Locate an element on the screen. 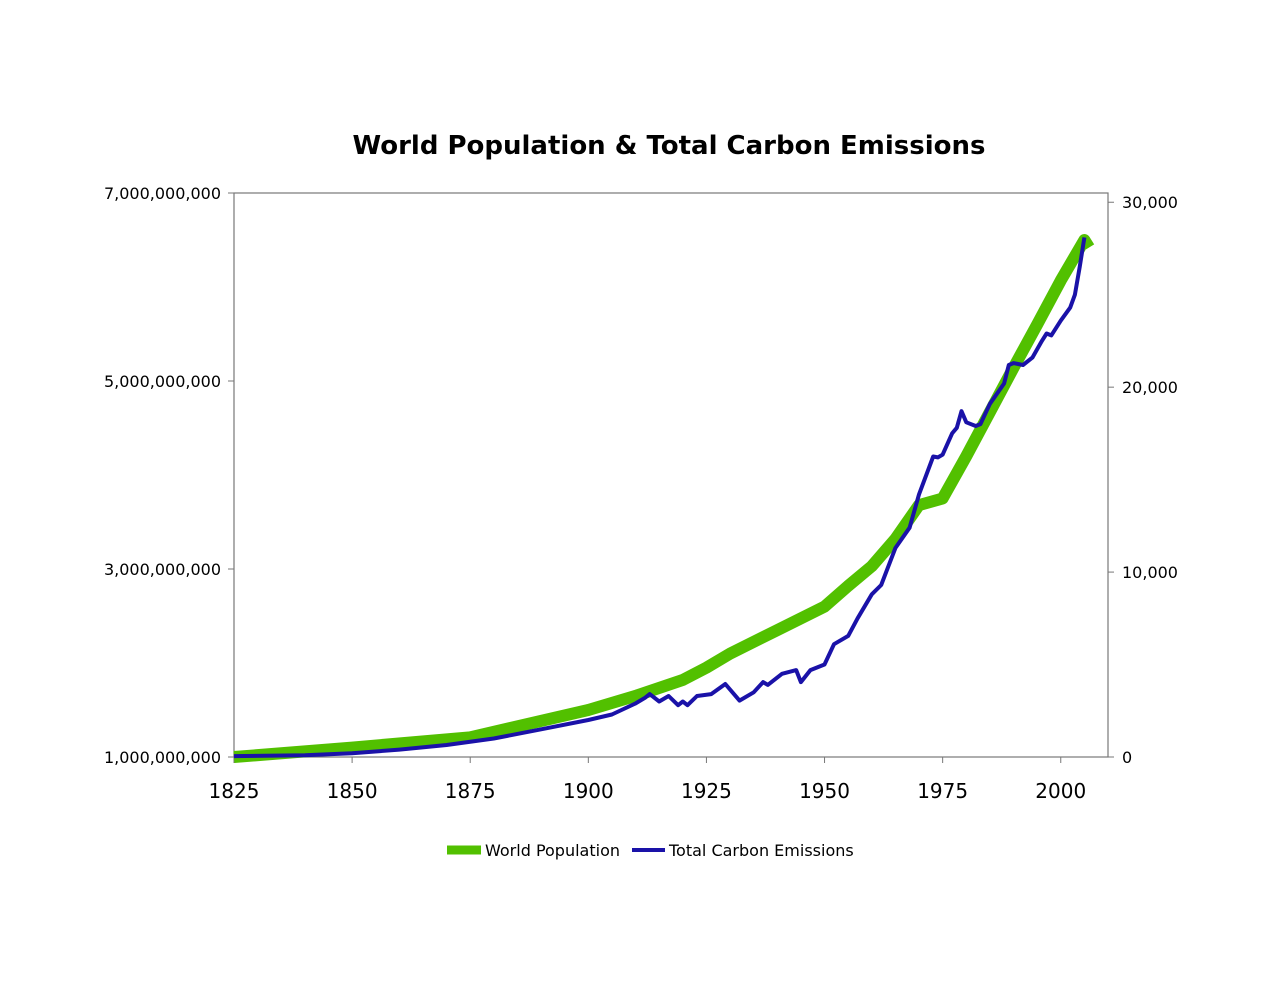 The height and width of the screenshot is (989, 1280). y2-tick-label: 30,000 is located at coordinates (1150, 202).